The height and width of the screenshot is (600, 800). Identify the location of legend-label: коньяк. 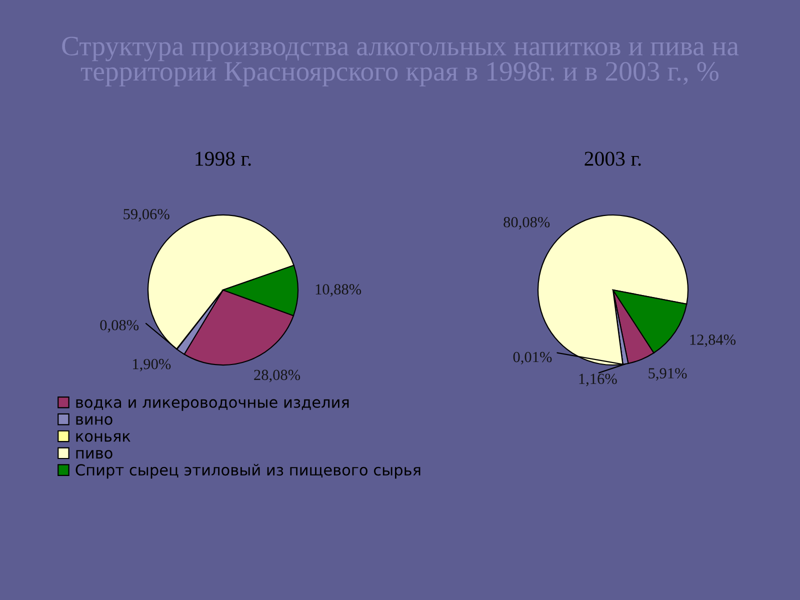
(103, 437).